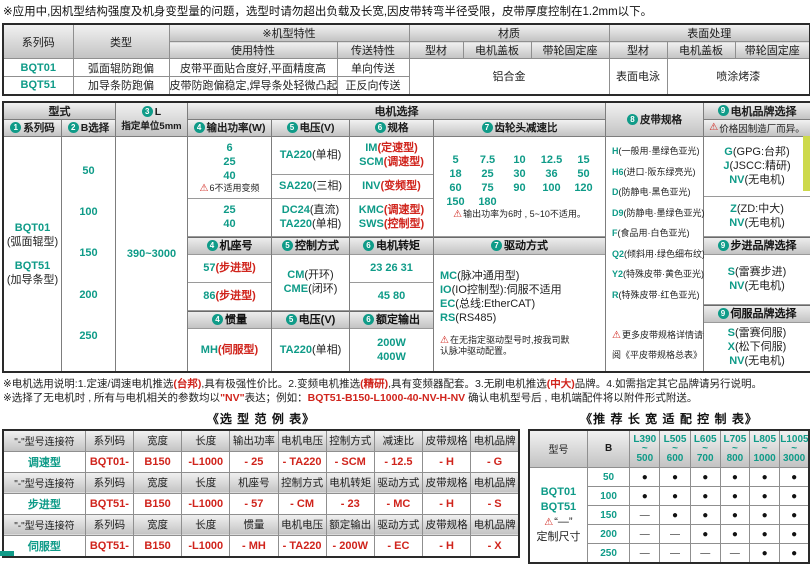 This screenshot has width=810, height=564. I want to click on cell-line: 认脉冲驱动配置。, so click(476, 351).